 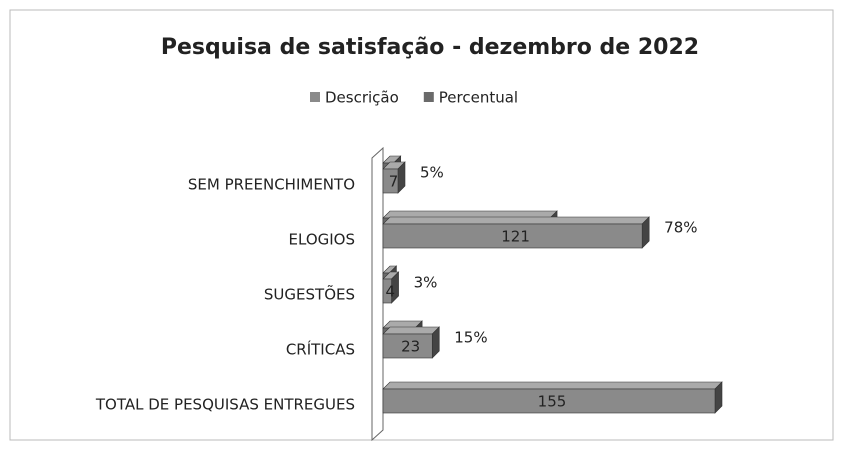 What do you see at coordinates (225, 405) in the screenshot?
I see `category-label: TOTAL DE PESQUISAS ENTREGUES` at bounding box center [225, 405].